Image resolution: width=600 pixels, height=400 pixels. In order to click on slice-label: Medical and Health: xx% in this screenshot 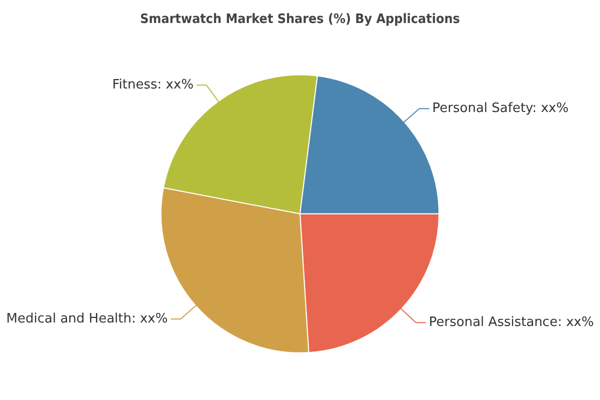, I will do `click(87, 318)`.